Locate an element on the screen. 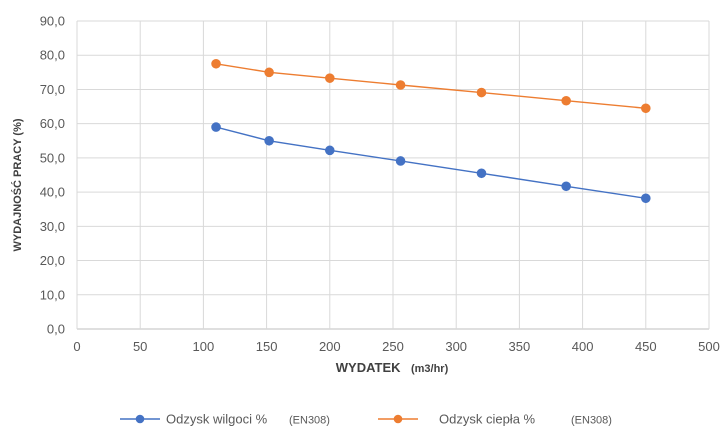  y-tick-label: 40,0 is located at coordinates (52, 192).